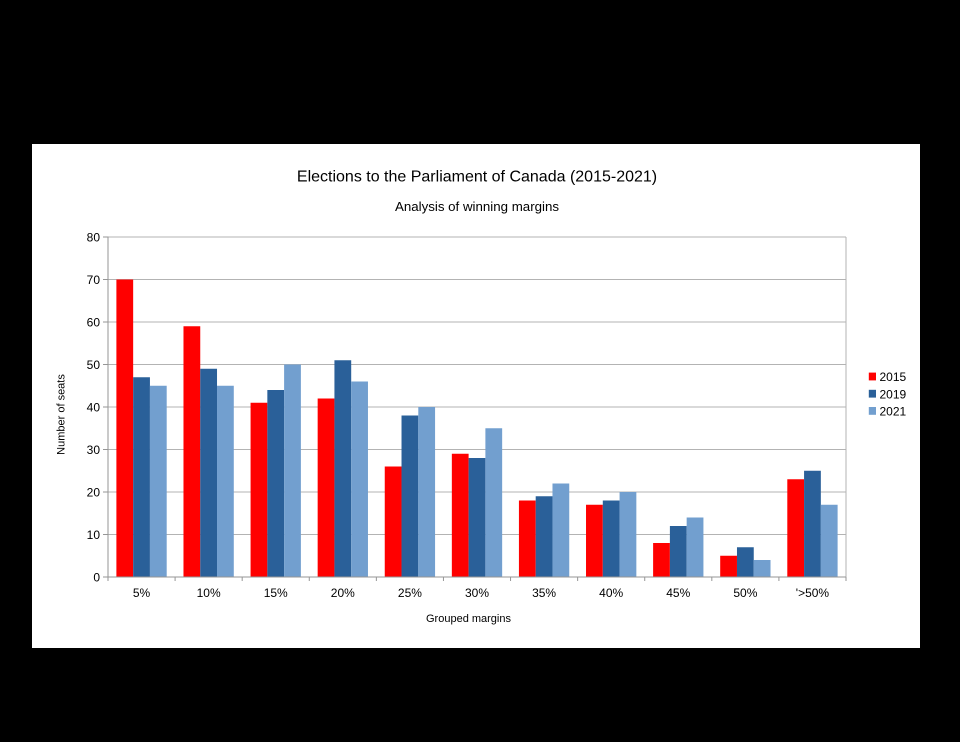 This screenshot has width=960, height=742. I want to click on svg-text: 30%, so click(477, 593).